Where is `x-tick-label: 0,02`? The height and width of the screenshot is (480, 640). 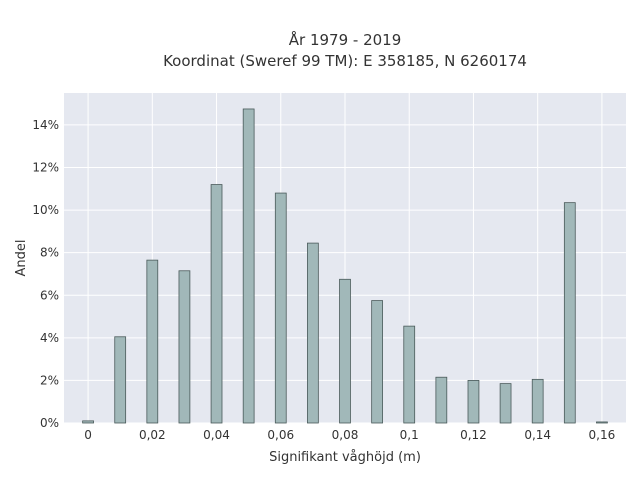
x-tick-label: 0,02 is located at coordinates (152, 435).